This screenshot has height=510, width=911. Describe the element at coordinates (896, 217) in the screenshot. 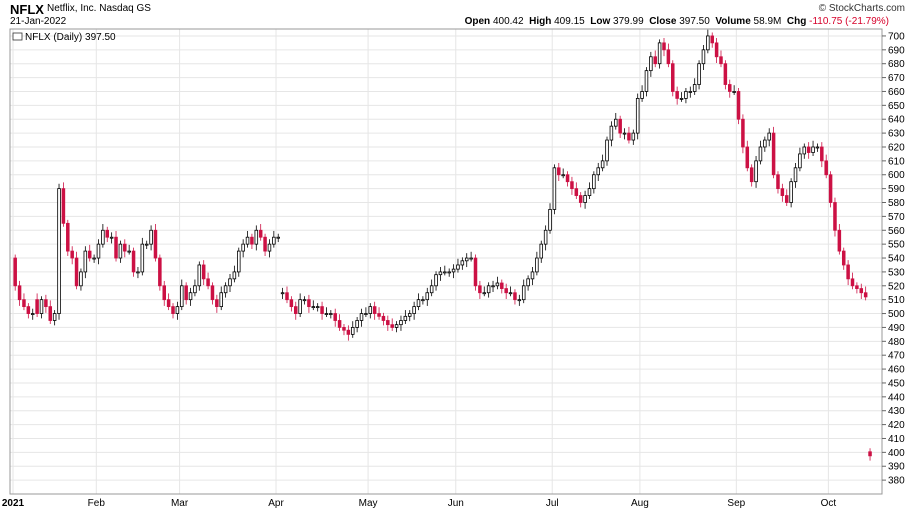

I see `y-tick-label: 570` at that location.